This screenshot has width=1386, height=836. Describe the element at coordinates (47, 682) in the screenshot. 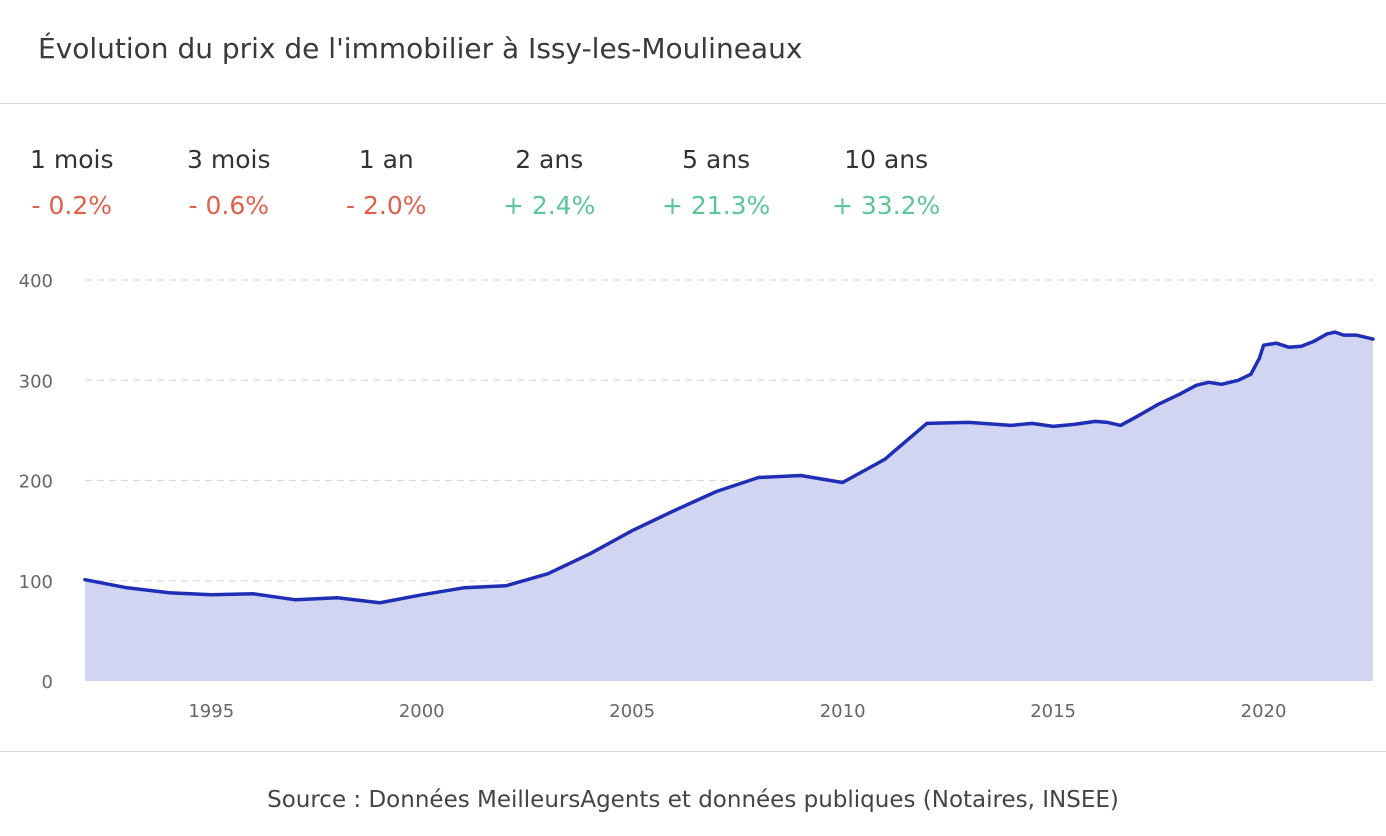

I see `y-tick-label: 0` at that location.